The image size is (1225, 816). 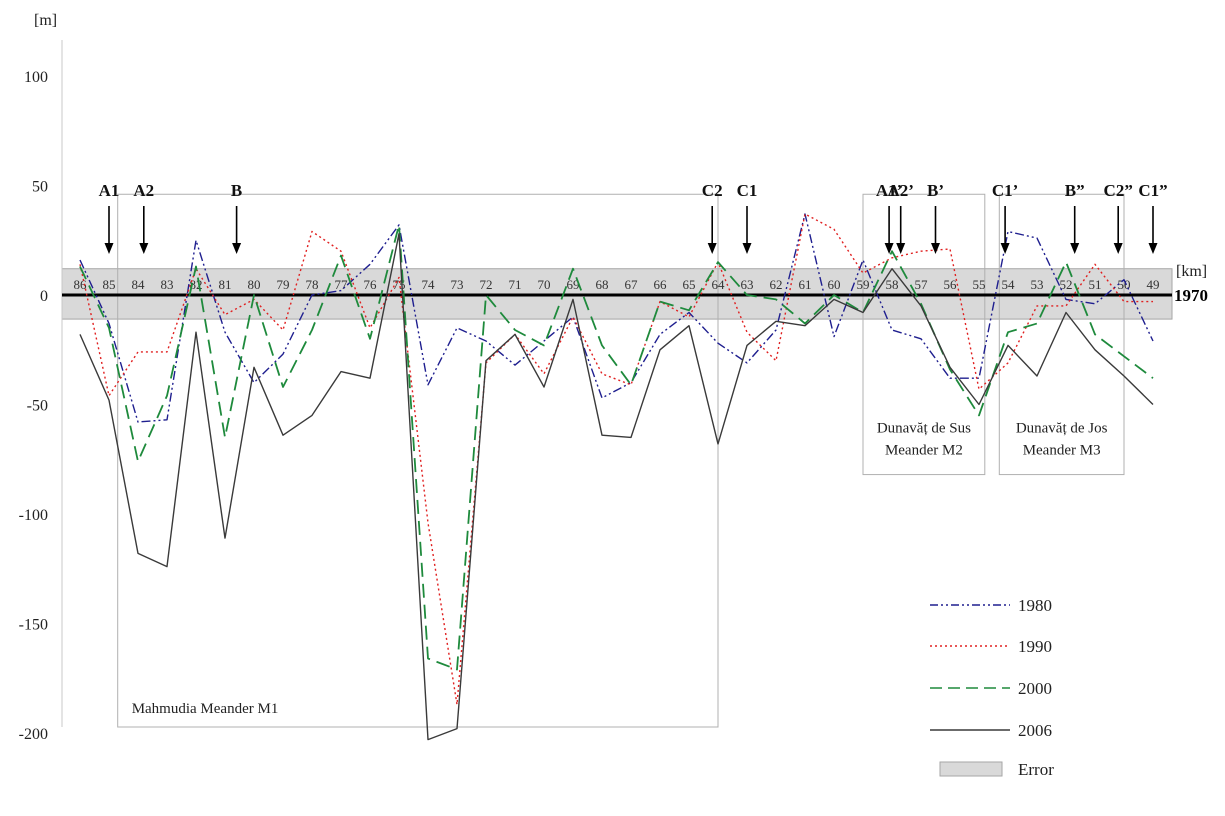 I want to click on x-tick-label: 70, so click(x=544, y=284).